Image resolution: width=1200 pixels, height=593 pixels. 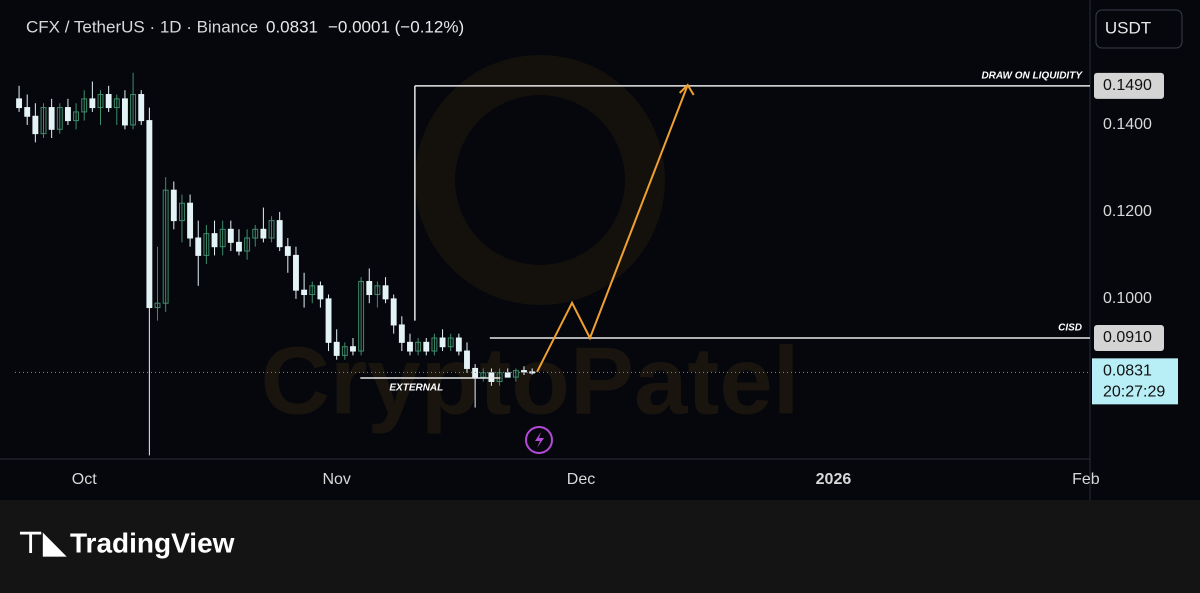 I want to click on last-price: 0.0831, so click(x=292, y=26).